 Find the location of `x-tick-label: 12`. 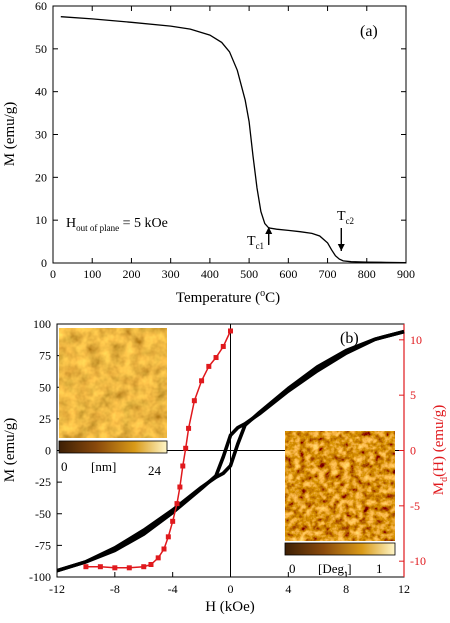

x-tick-label: 12 is located at coordinates (404, 589).